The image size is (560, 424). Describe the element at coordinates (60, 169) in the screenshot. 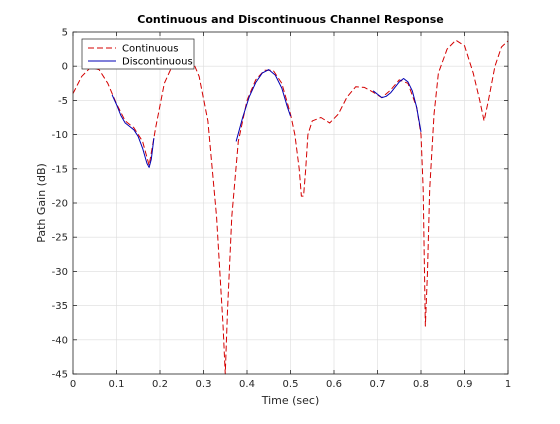

I see `y-tick-label: -15` at that location.